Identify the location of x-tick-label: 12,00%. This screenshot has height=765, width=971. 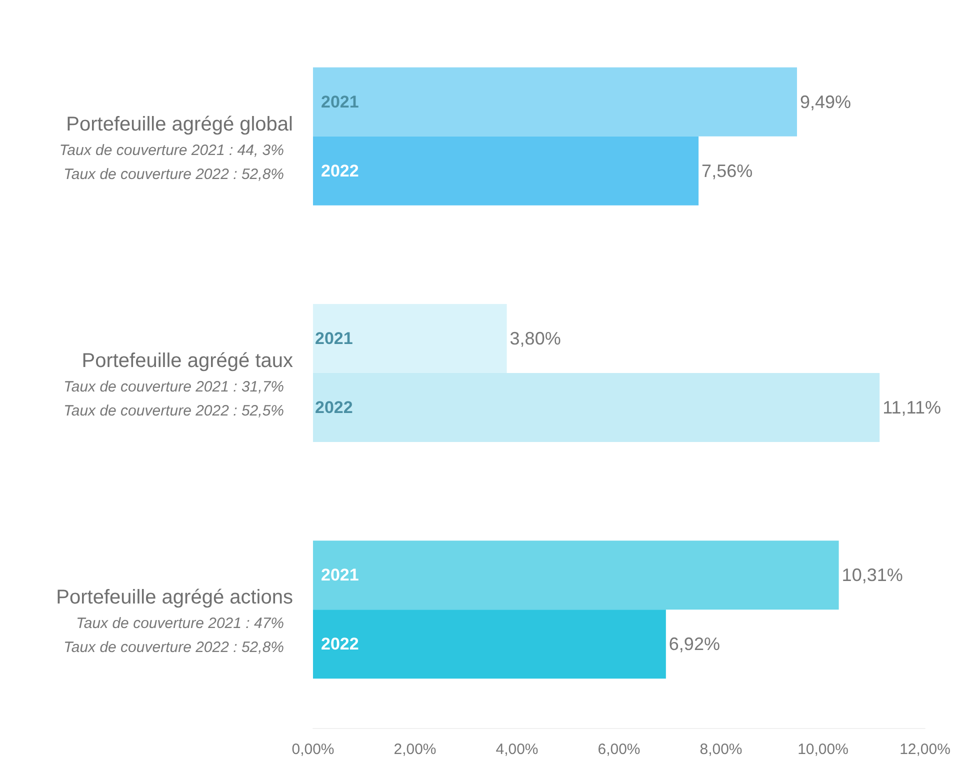
(925, 749).